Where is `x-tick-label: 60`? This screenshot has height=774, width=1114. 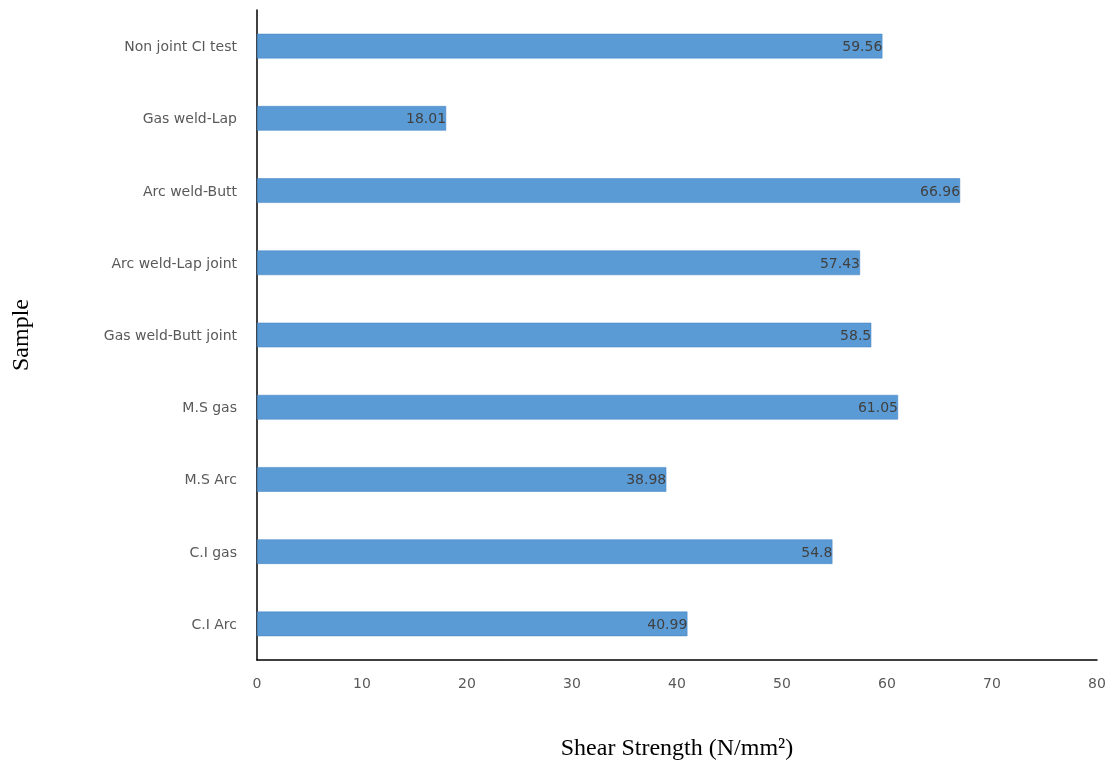
x-tick-label: 60 is located at coordinates (887, 683).